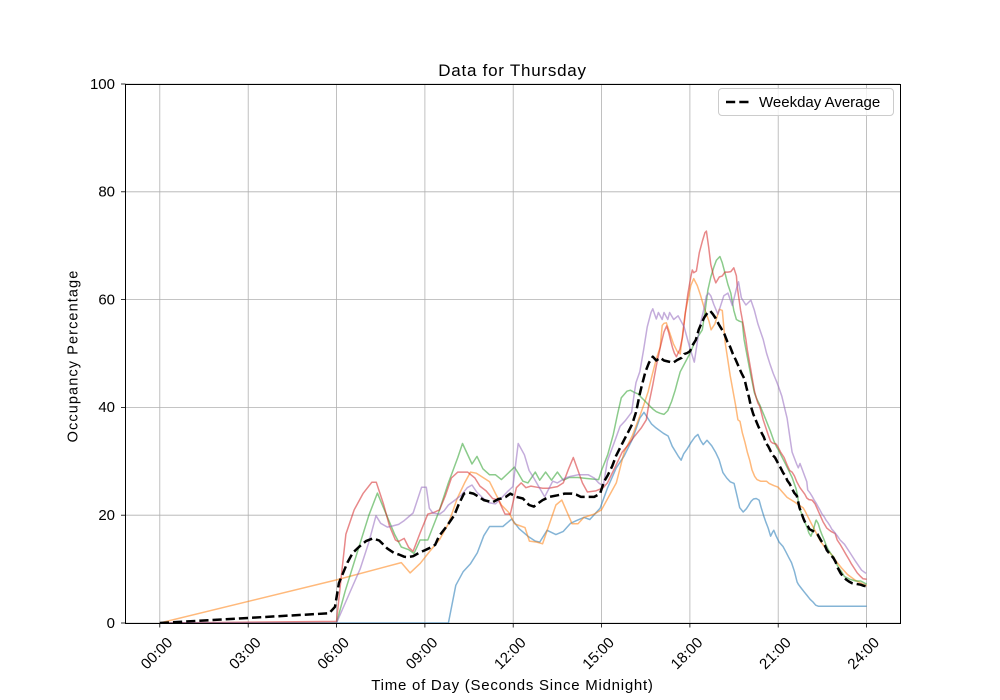  What do you see at coordinates (106, 299) in the screenshot?
I see `svg-text: 60` at bounding box center [106, 299].